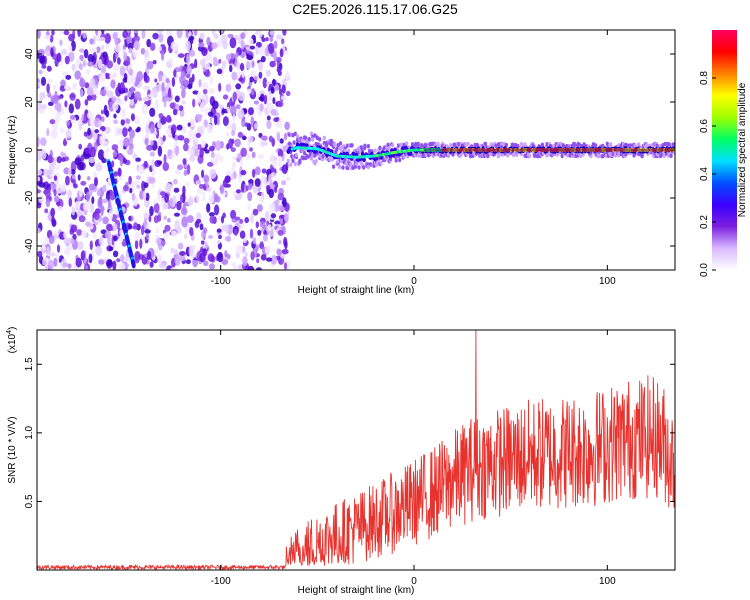 Image resolution: width=750 pixels, height=600 pixels. Describe the element at coordinates (742, 149) in the screenshot. I see `colorbar-label: Normalized spectral amplitude` at that location.